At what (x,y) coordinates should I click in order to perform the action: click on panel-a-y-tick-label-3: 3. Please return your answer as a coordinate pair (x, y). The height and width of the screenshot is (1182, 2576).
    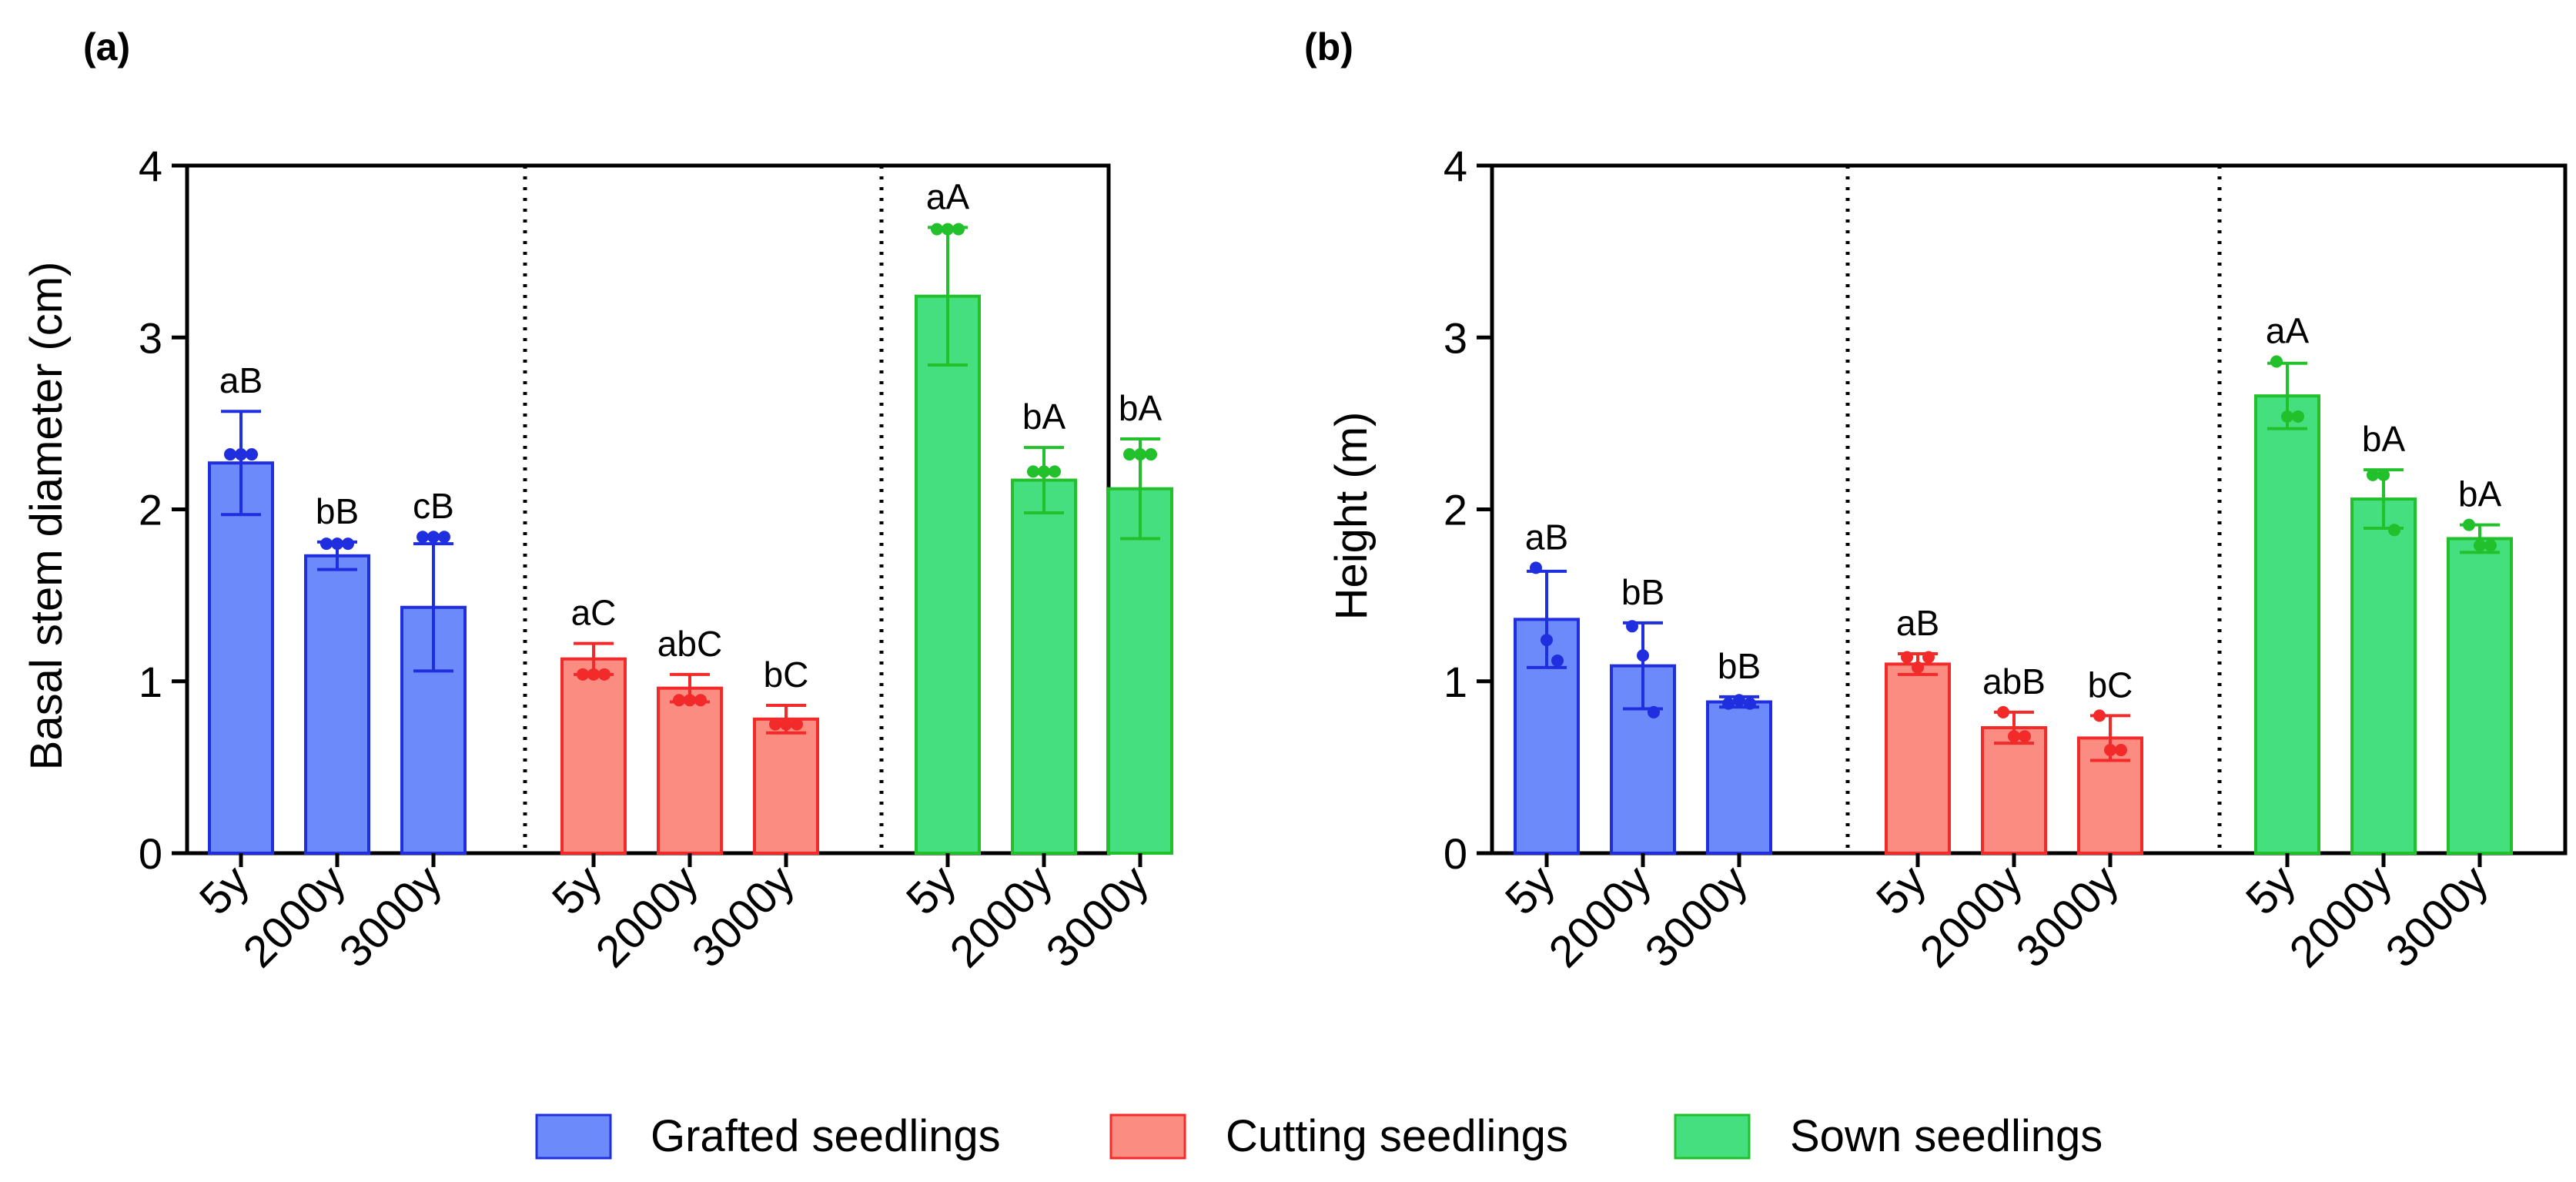
    Looking at the image, I should click on (151, 337).